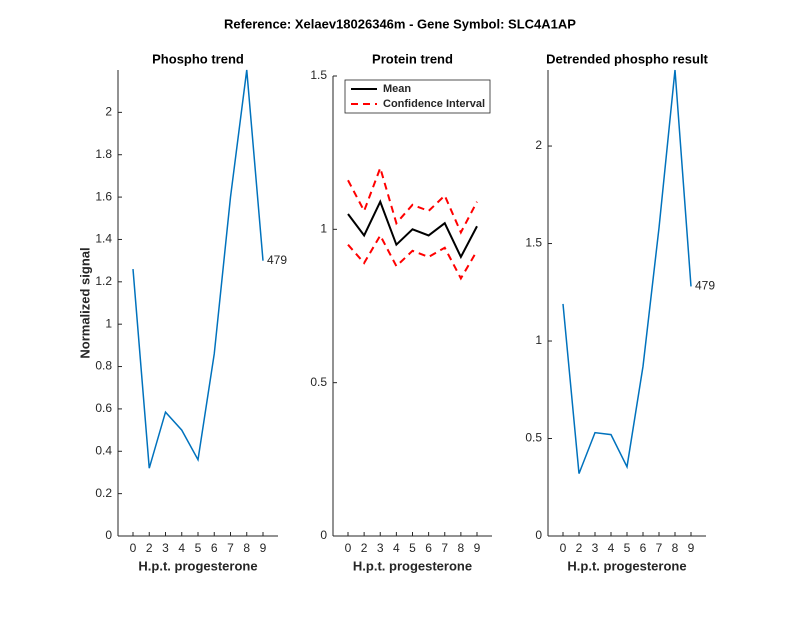 The image size is (800, 618). Describe the element at coordinates (198, 58) in the screenshot. I see `subplot-title: Phospho trend` at that location.